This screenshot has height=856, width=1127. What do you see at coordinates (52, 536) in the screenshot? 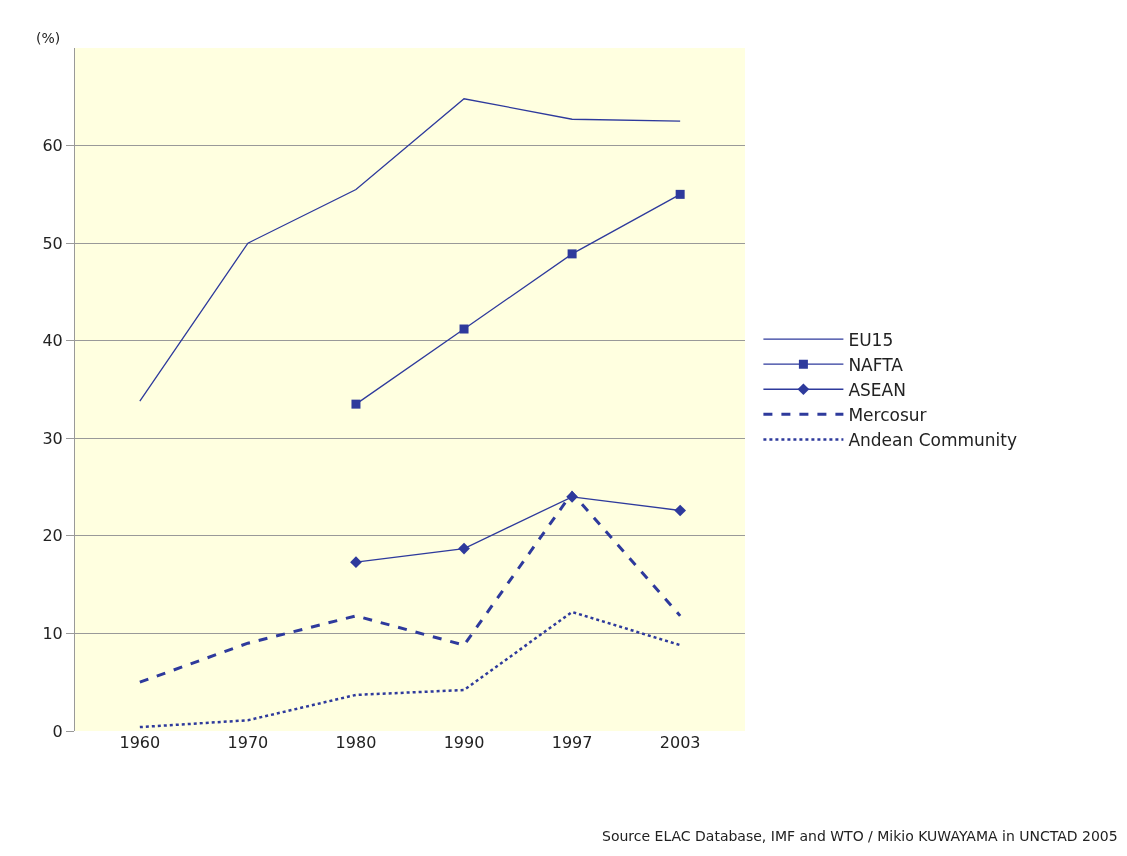
I see `y-tick-label: 20` at bounding box center [52, 536].